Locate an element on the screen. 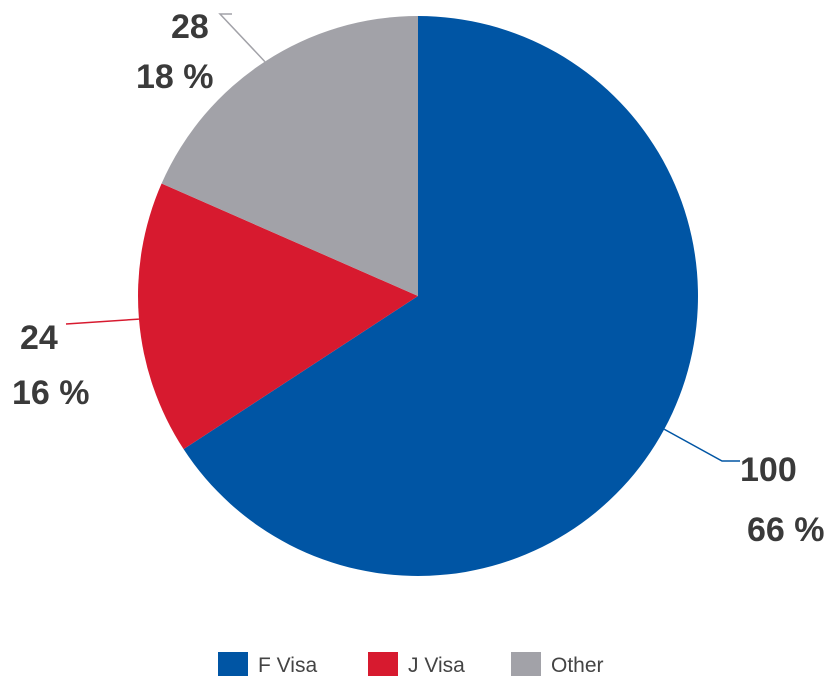 The image size is (840, 679). legend-swatch-j-visa is located at coordinates (383, 664).